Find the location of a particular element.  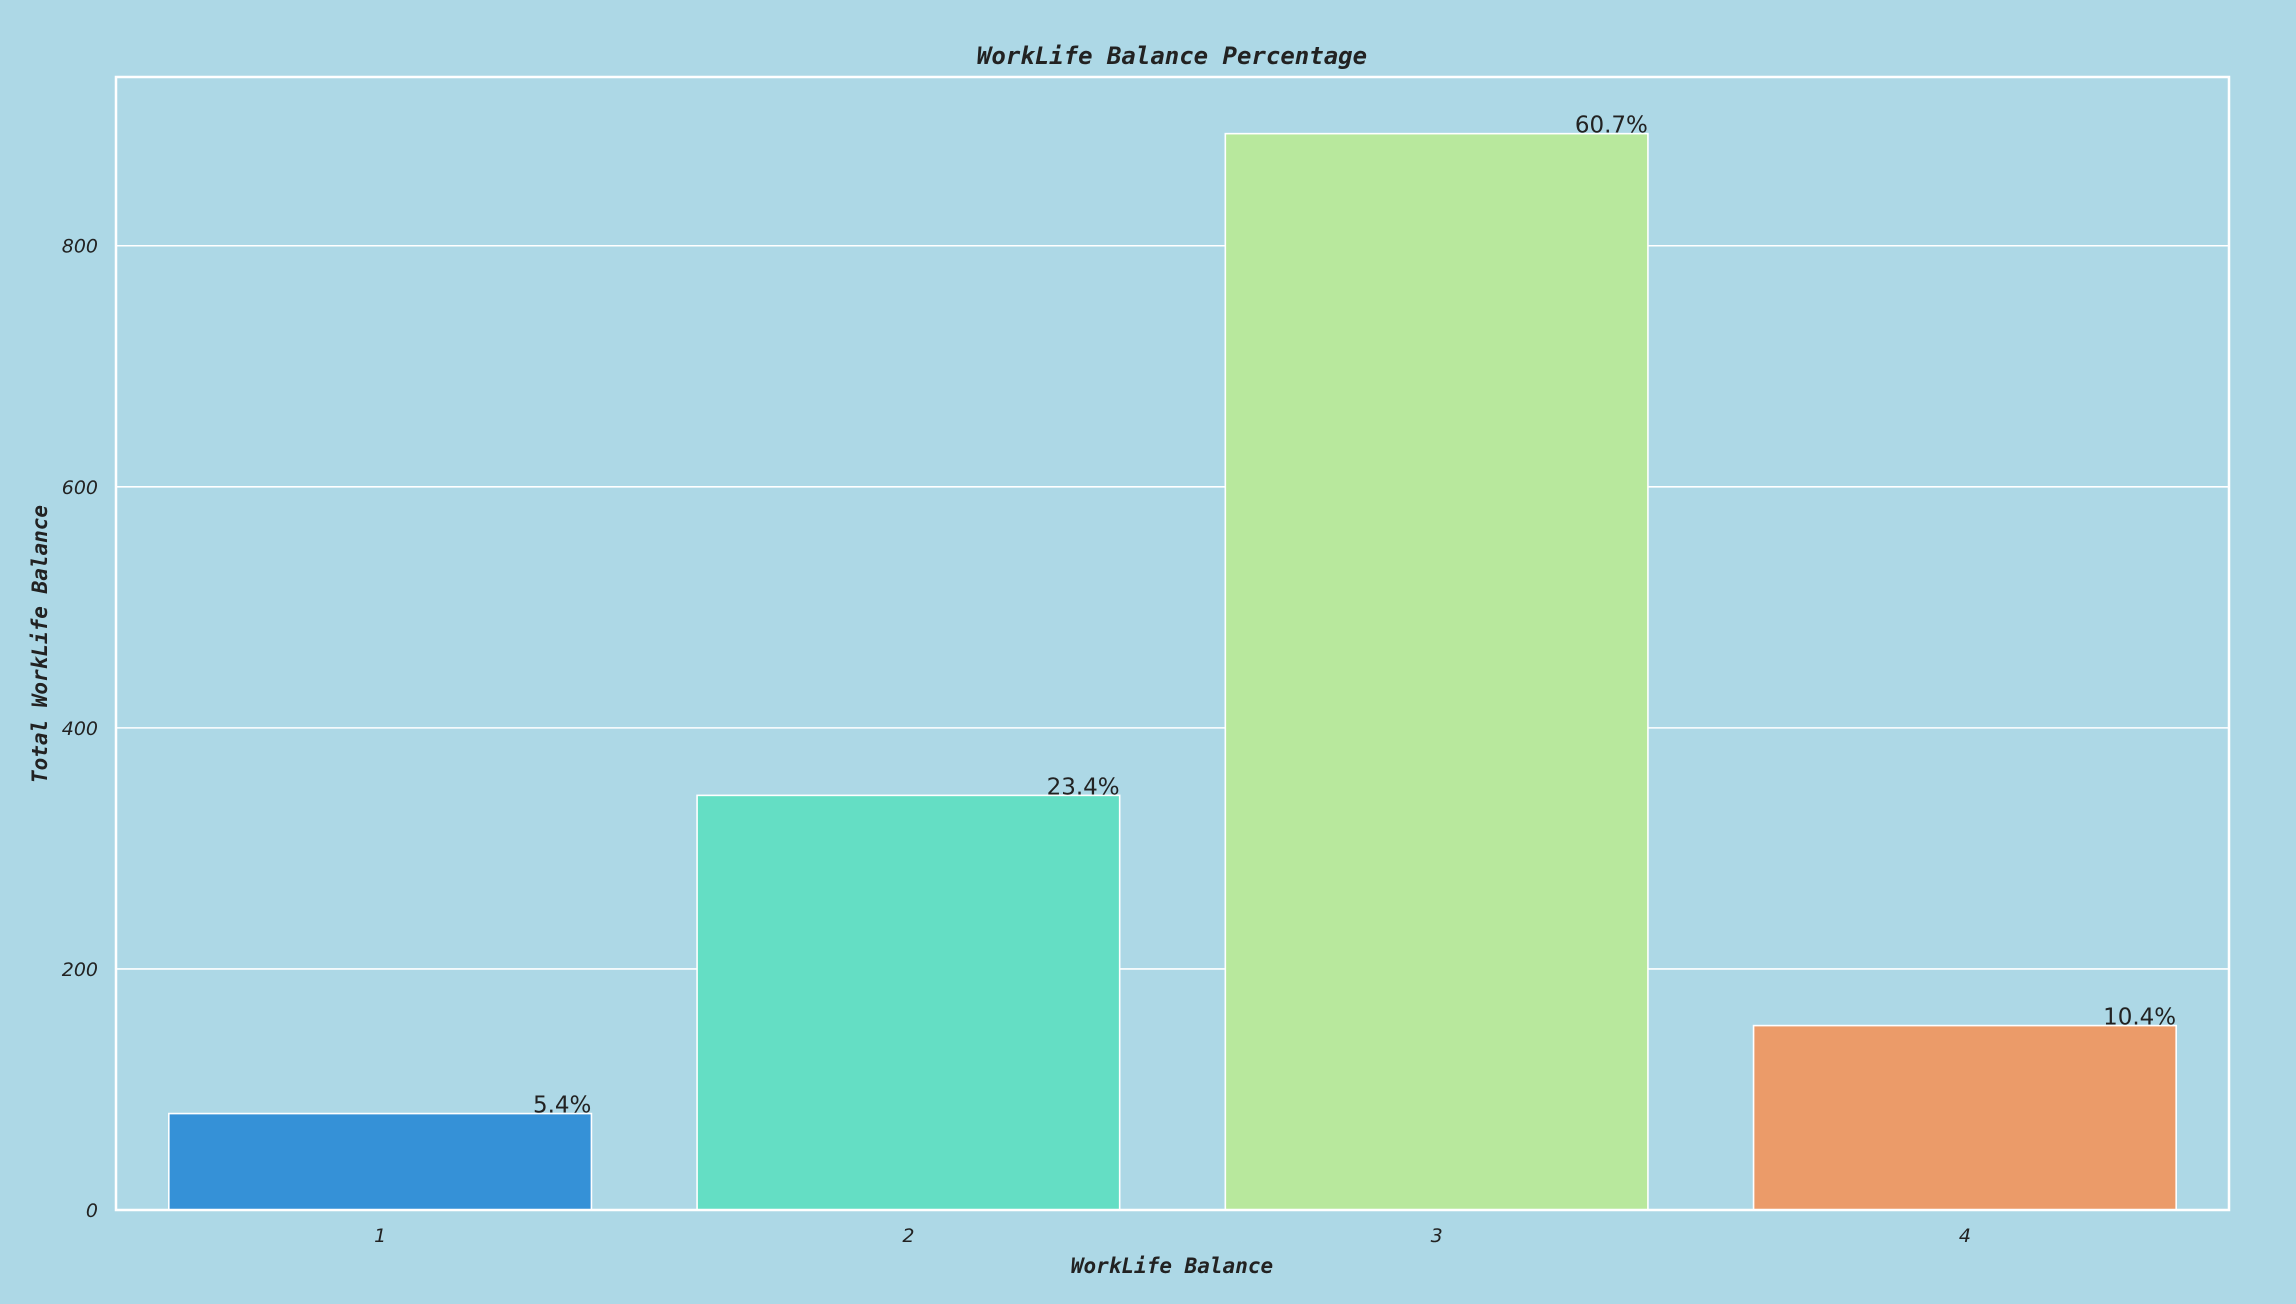

y-tick-label: 800 is located at coordinates (80, 247).